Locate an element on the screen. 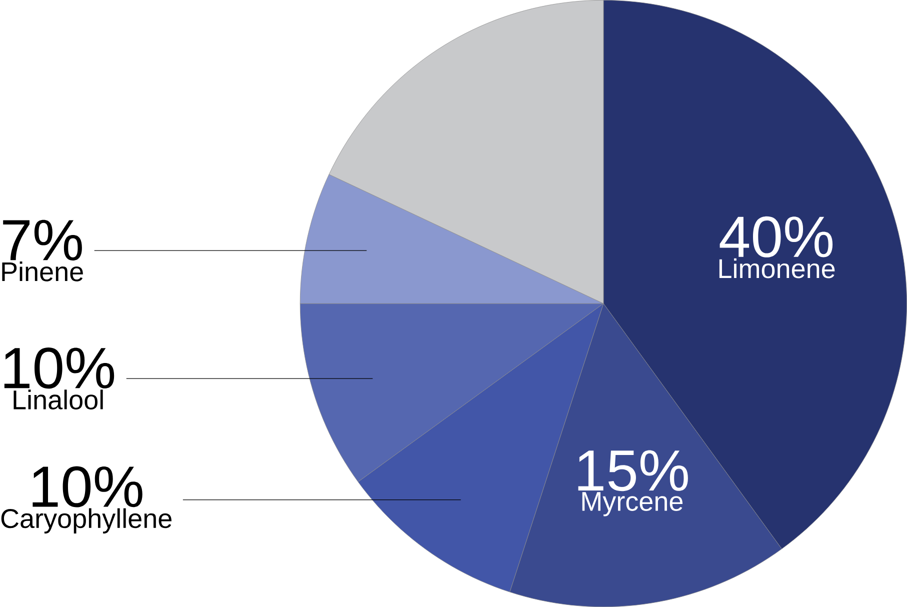  slice-label: Myrcene is located at coordinates (632, 504).